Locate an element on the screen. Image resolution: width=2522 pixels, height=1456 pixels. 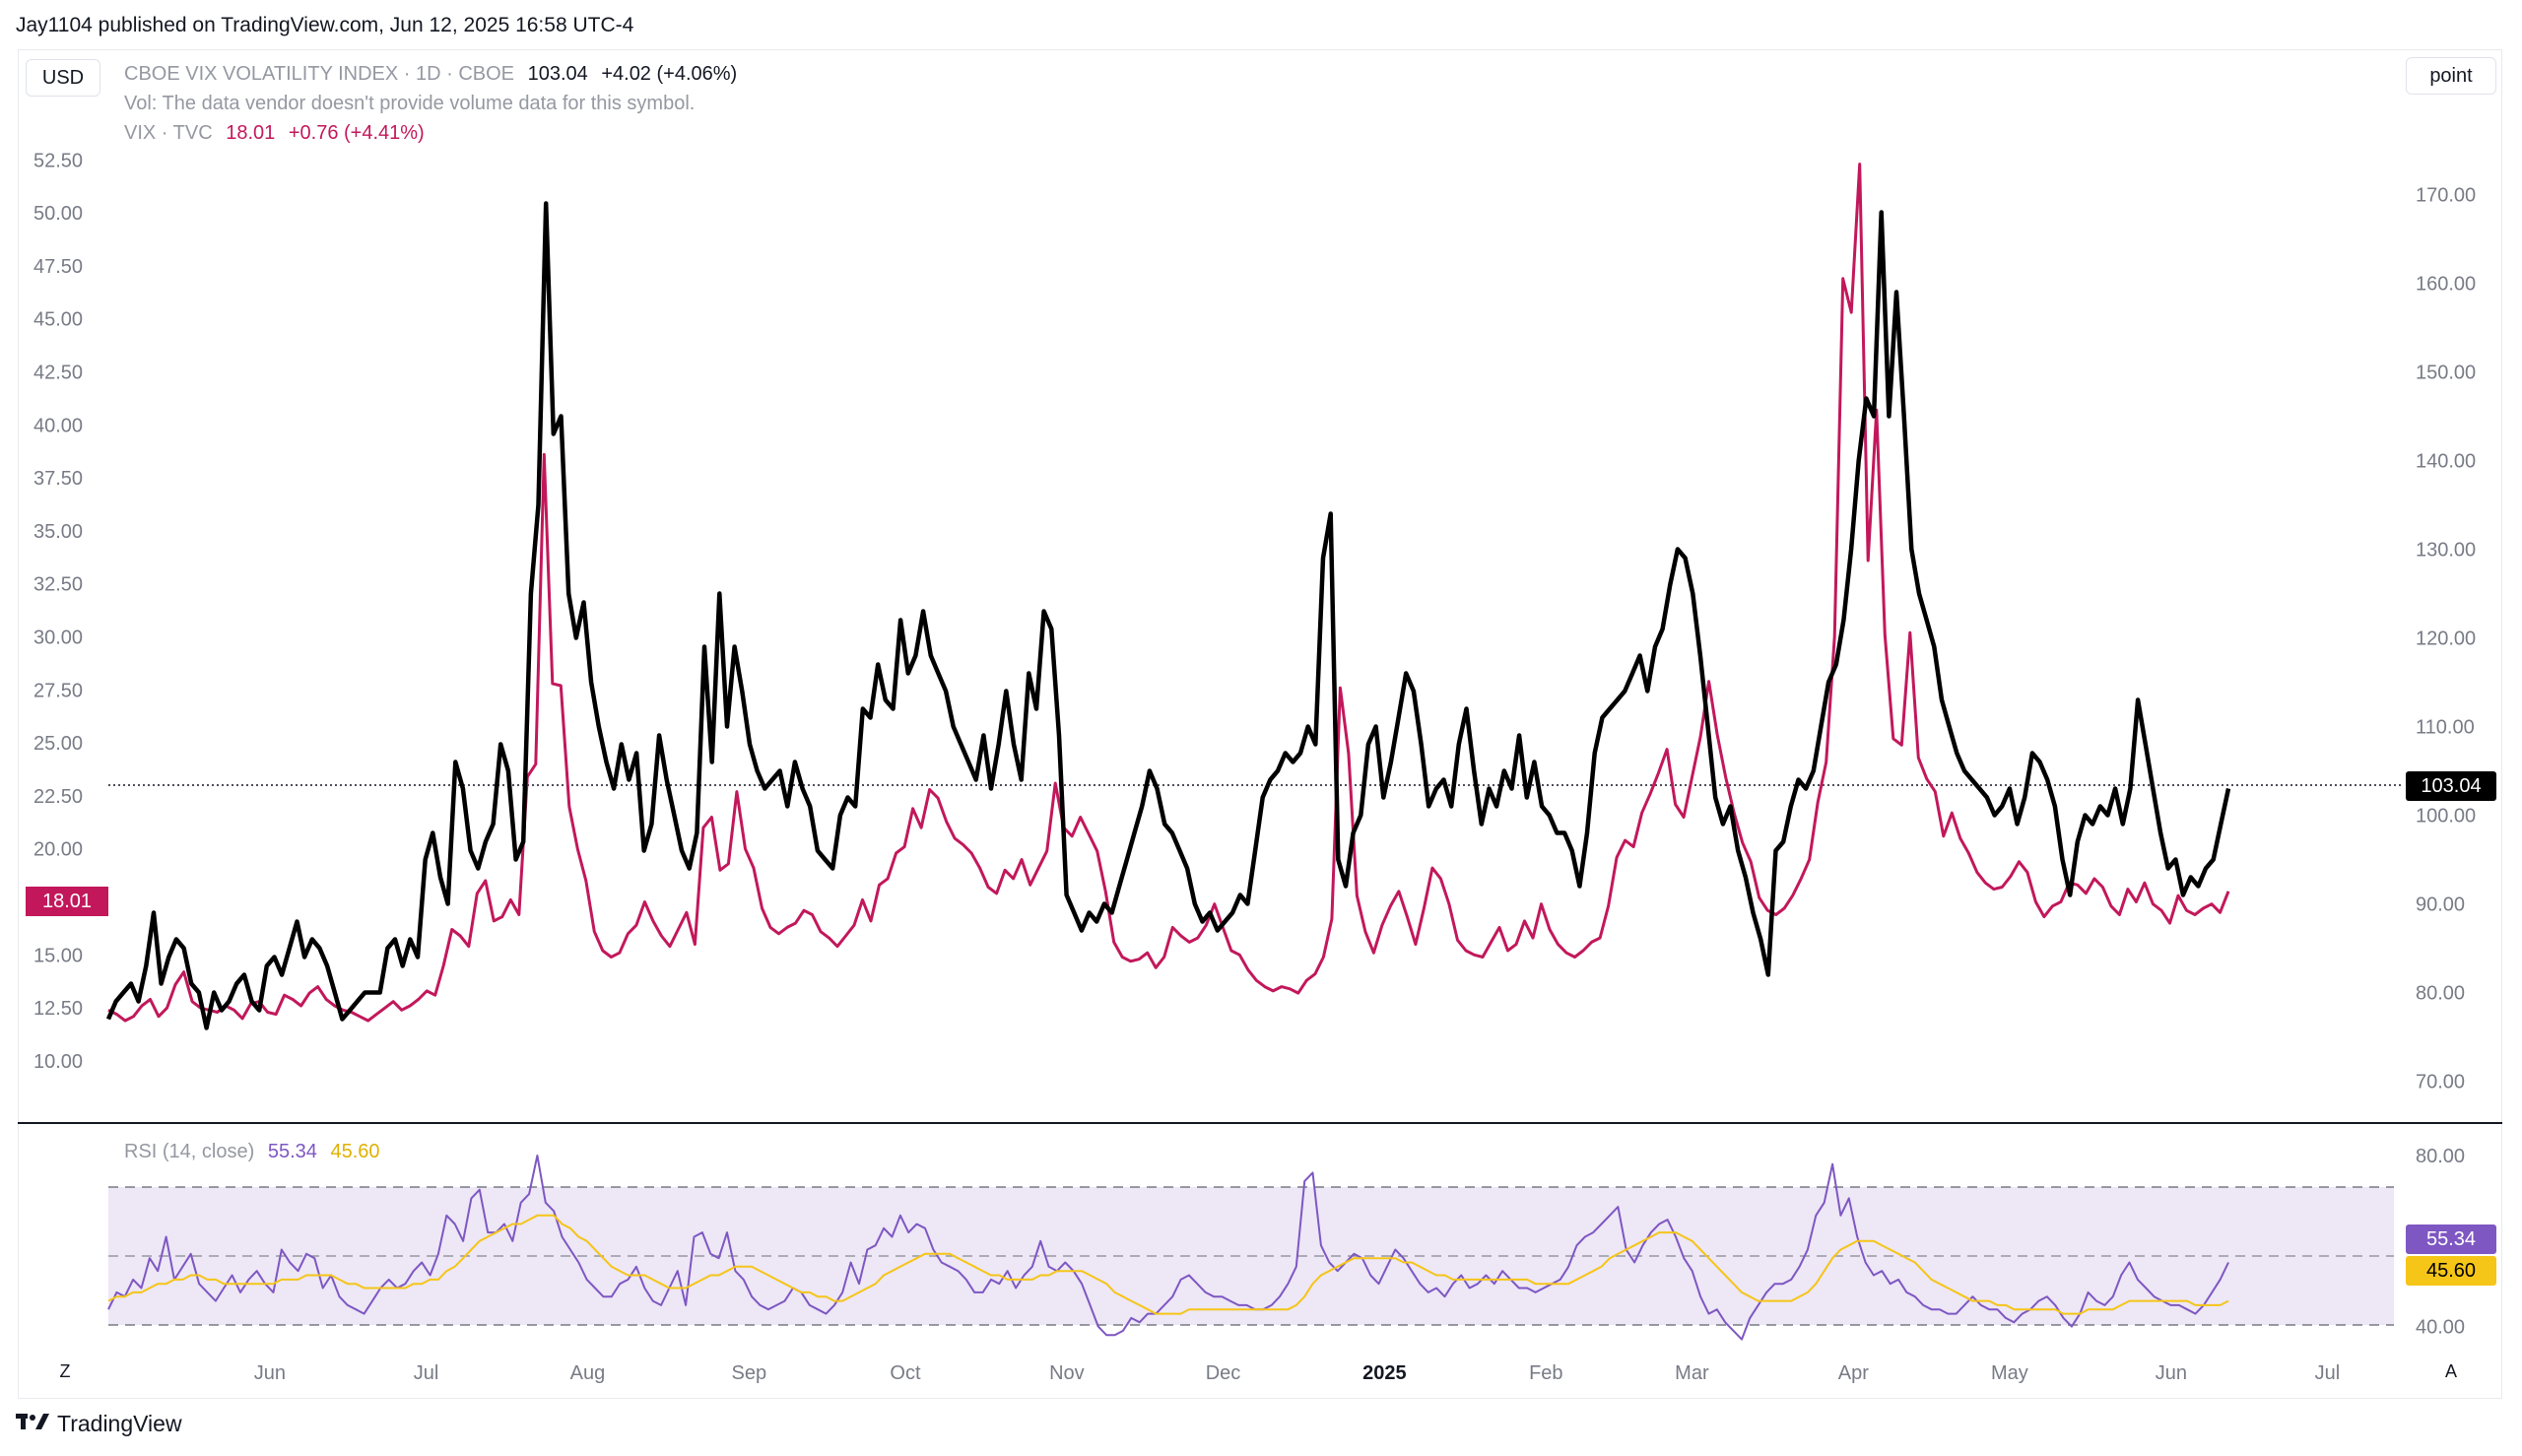
right-tick-label: 80.00 is located at coordinates (2440, 994).